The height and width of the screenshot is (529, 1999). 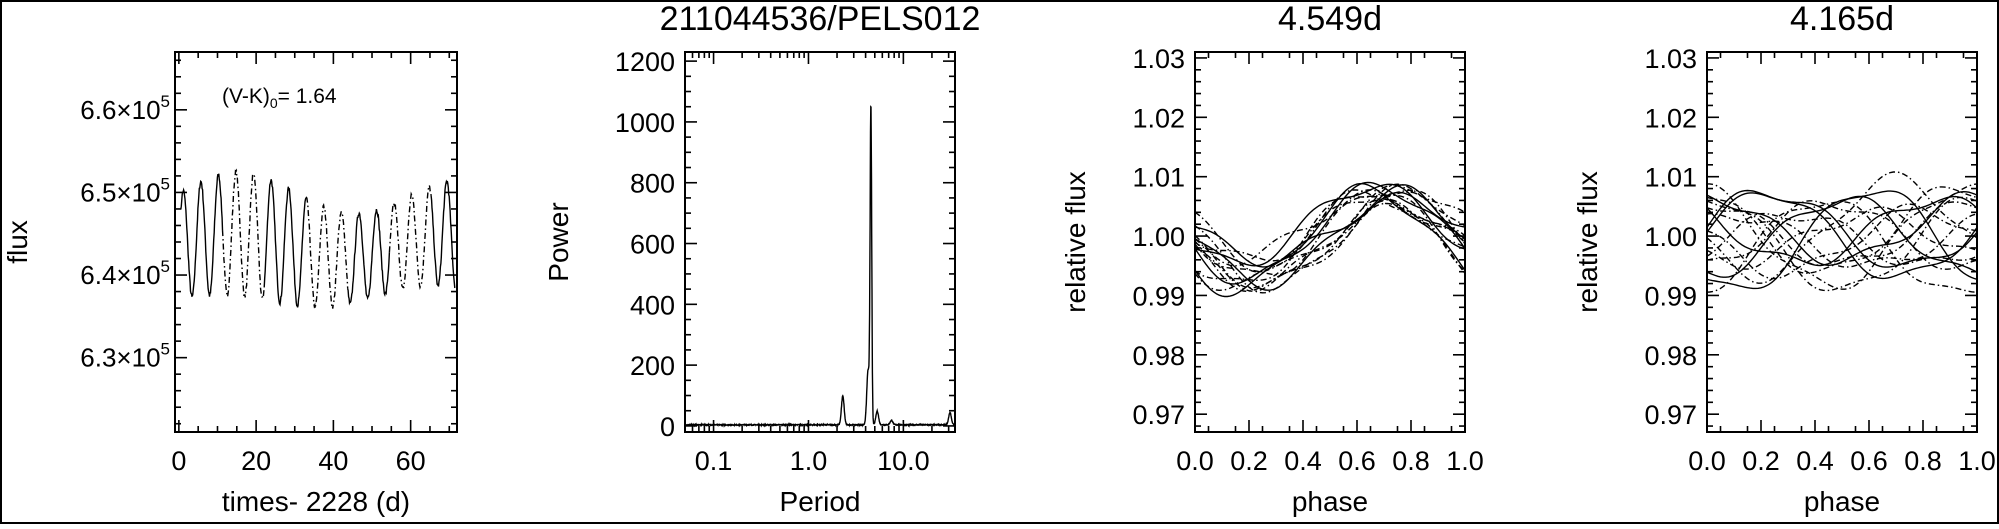 What do you see at coordinates (333, 461) in the screenshot?
I see `x-tick-label: 40` at bounding box center [333, 461].